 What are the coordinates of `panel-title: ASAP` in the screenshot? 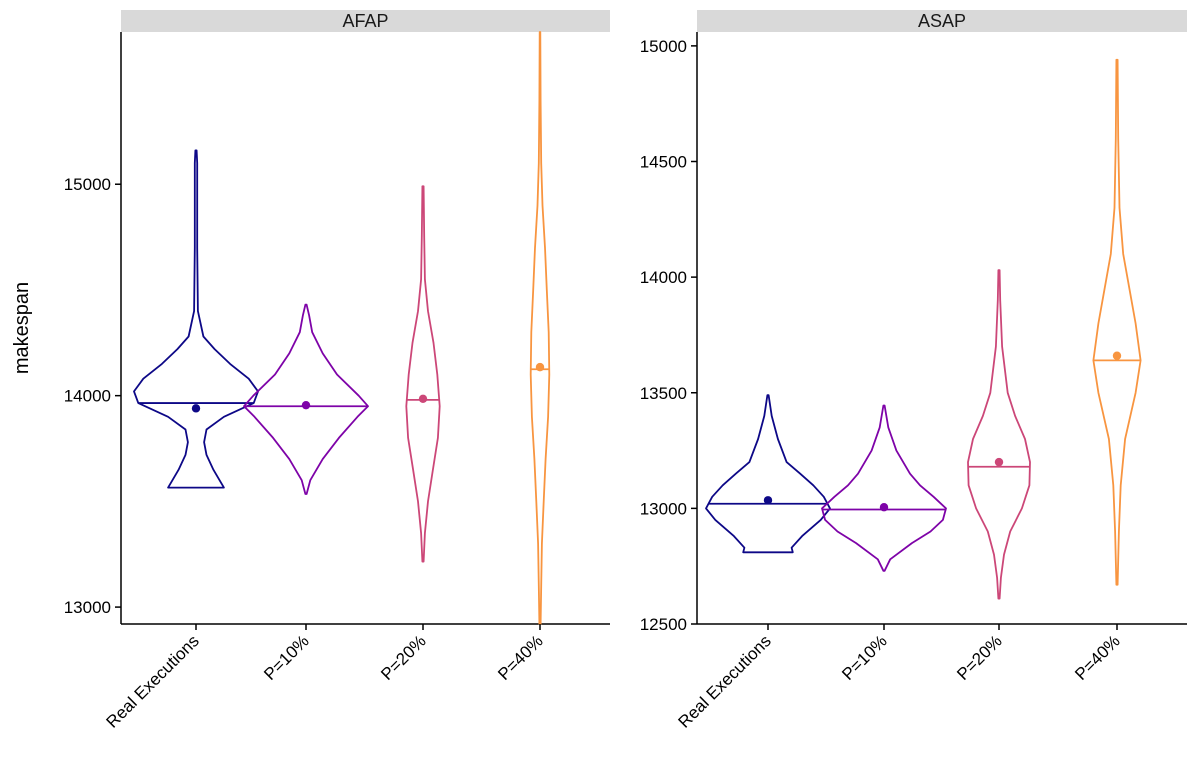 It's located at (942, 21).